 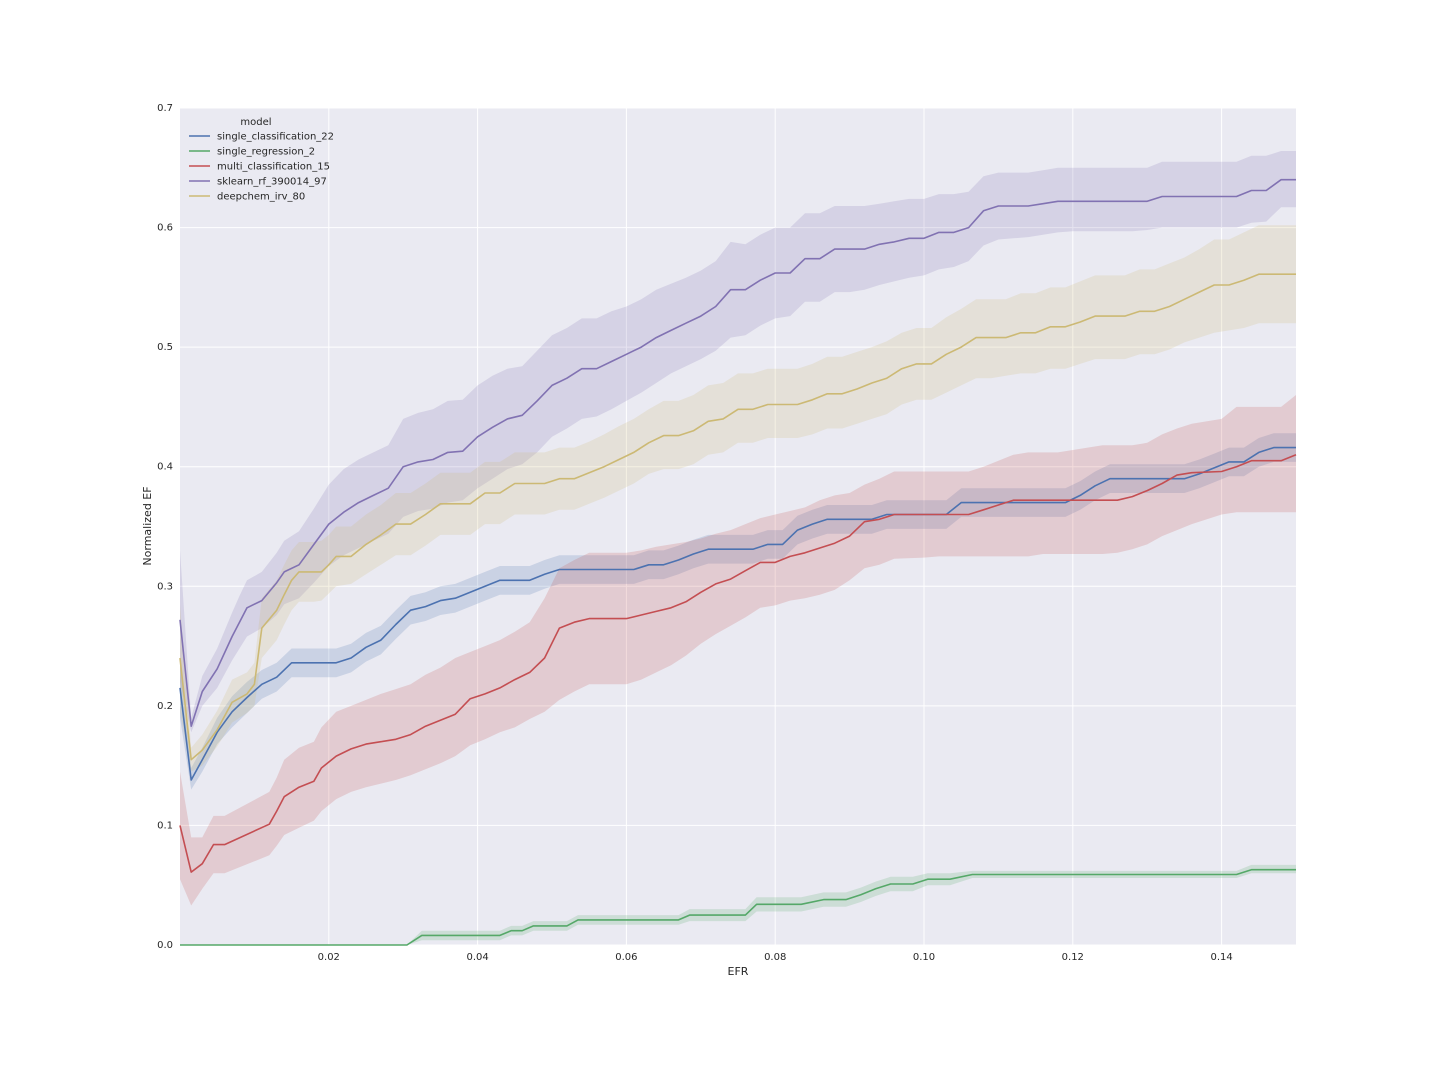 I want to click on legend-entry: single_regression_2, so click(x=266, y=152).